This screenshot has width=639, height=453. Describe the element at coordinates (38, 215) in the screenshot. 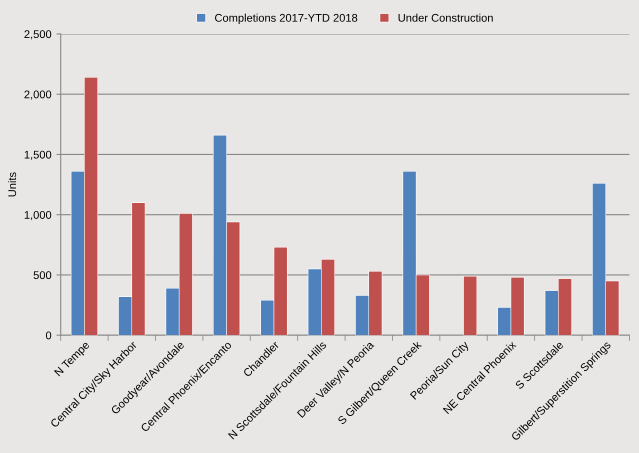

I see `y-tick-label: 1,000` at that location.